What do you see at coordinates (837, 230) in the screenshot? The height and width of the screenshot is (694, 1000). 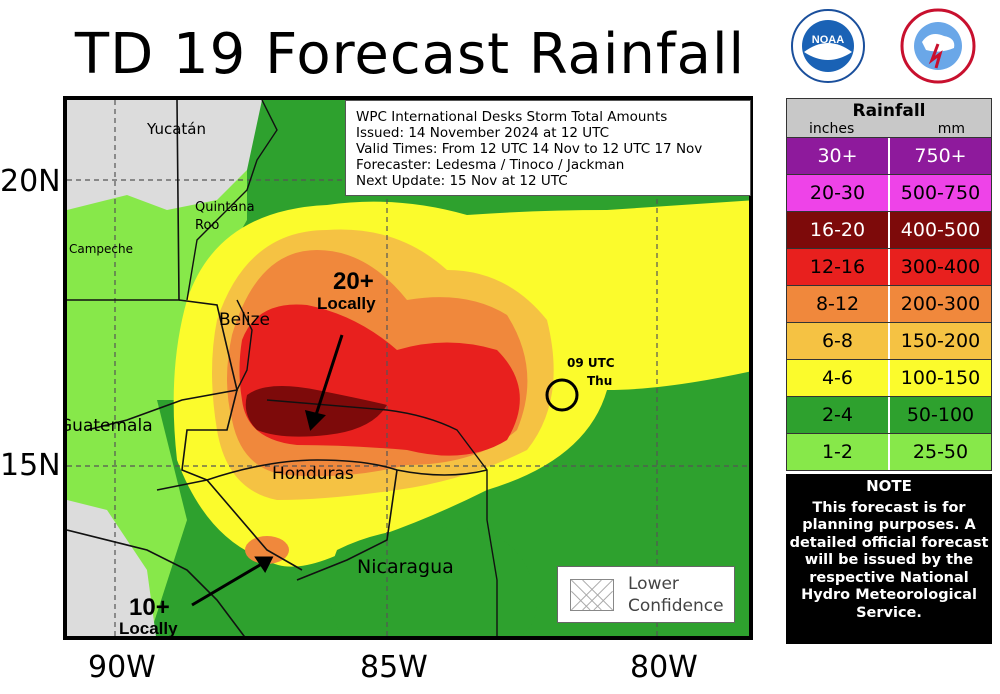 I see `legend-cell-inches: 16-20` at bounding box center [837, 230].